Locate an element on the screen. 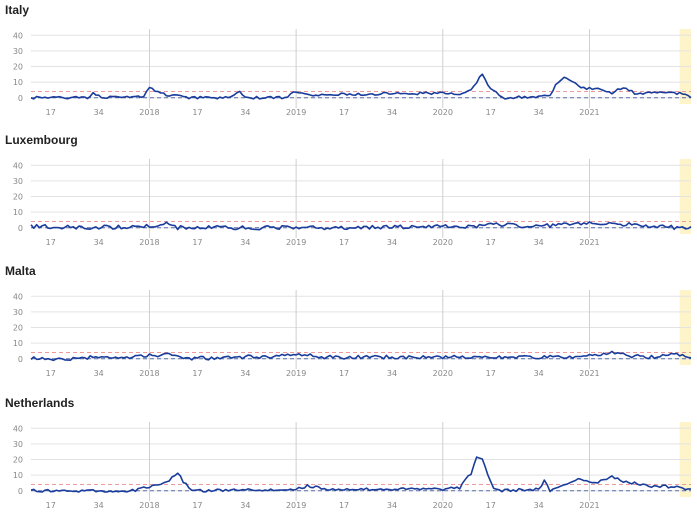 Image resolution: width=697 pixels, height=523 pixels. chart-title: Italy is located at coordinates (17, 10).